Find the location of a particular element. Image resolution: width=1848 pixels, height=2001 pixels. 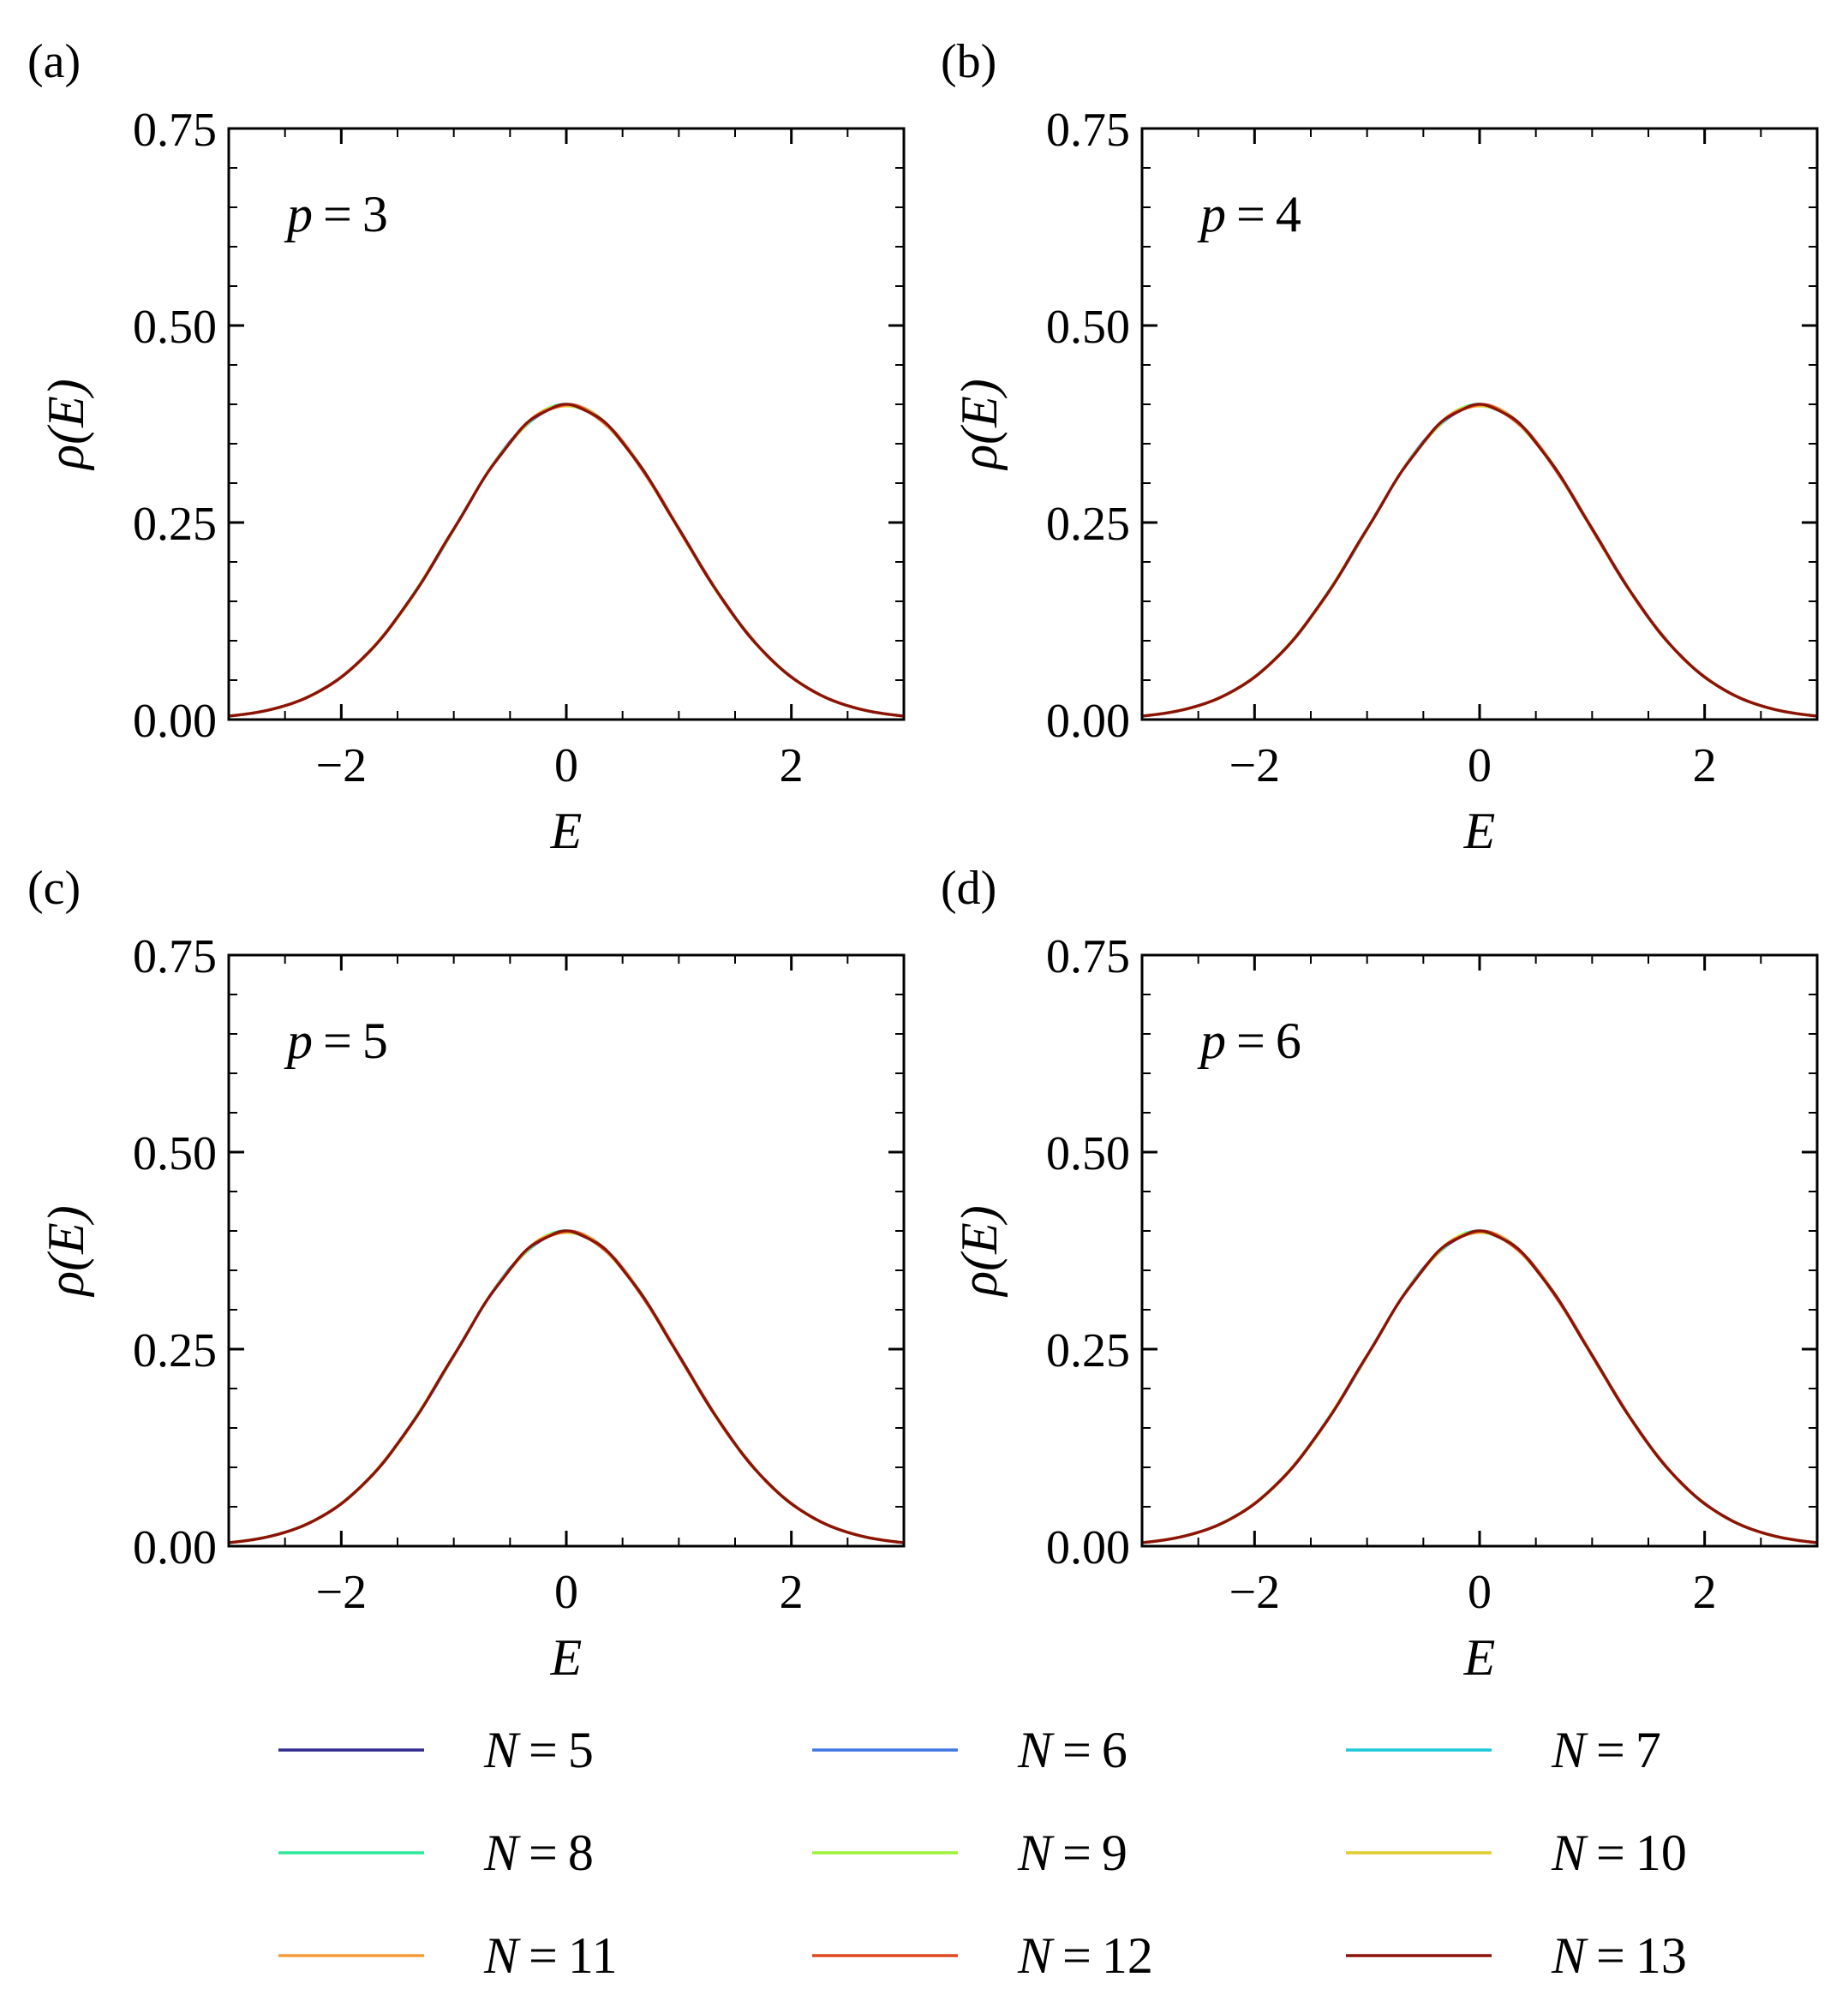

annotation-value: 4 is located at coordinates (1288, 214).